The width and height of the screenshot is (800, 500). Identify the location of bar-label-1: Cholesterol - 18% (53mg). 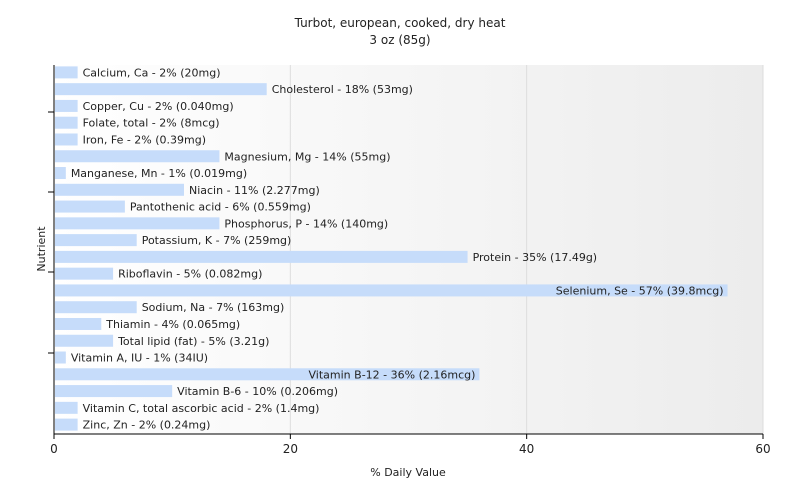
(342, 89).